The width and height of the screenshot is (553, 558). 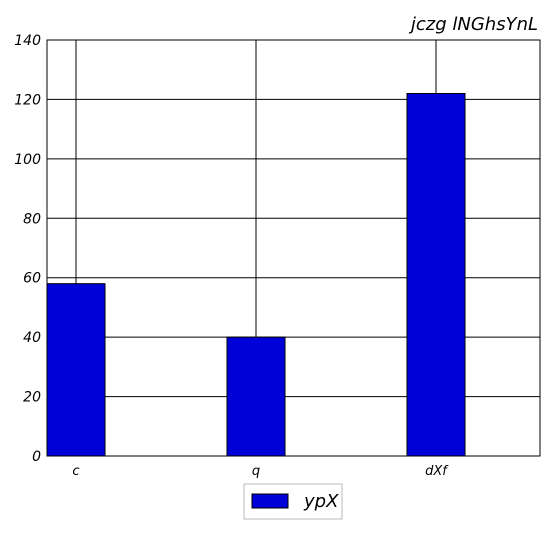 I want to click on y-tick-label-80: 80, so click(x=32, y=219).